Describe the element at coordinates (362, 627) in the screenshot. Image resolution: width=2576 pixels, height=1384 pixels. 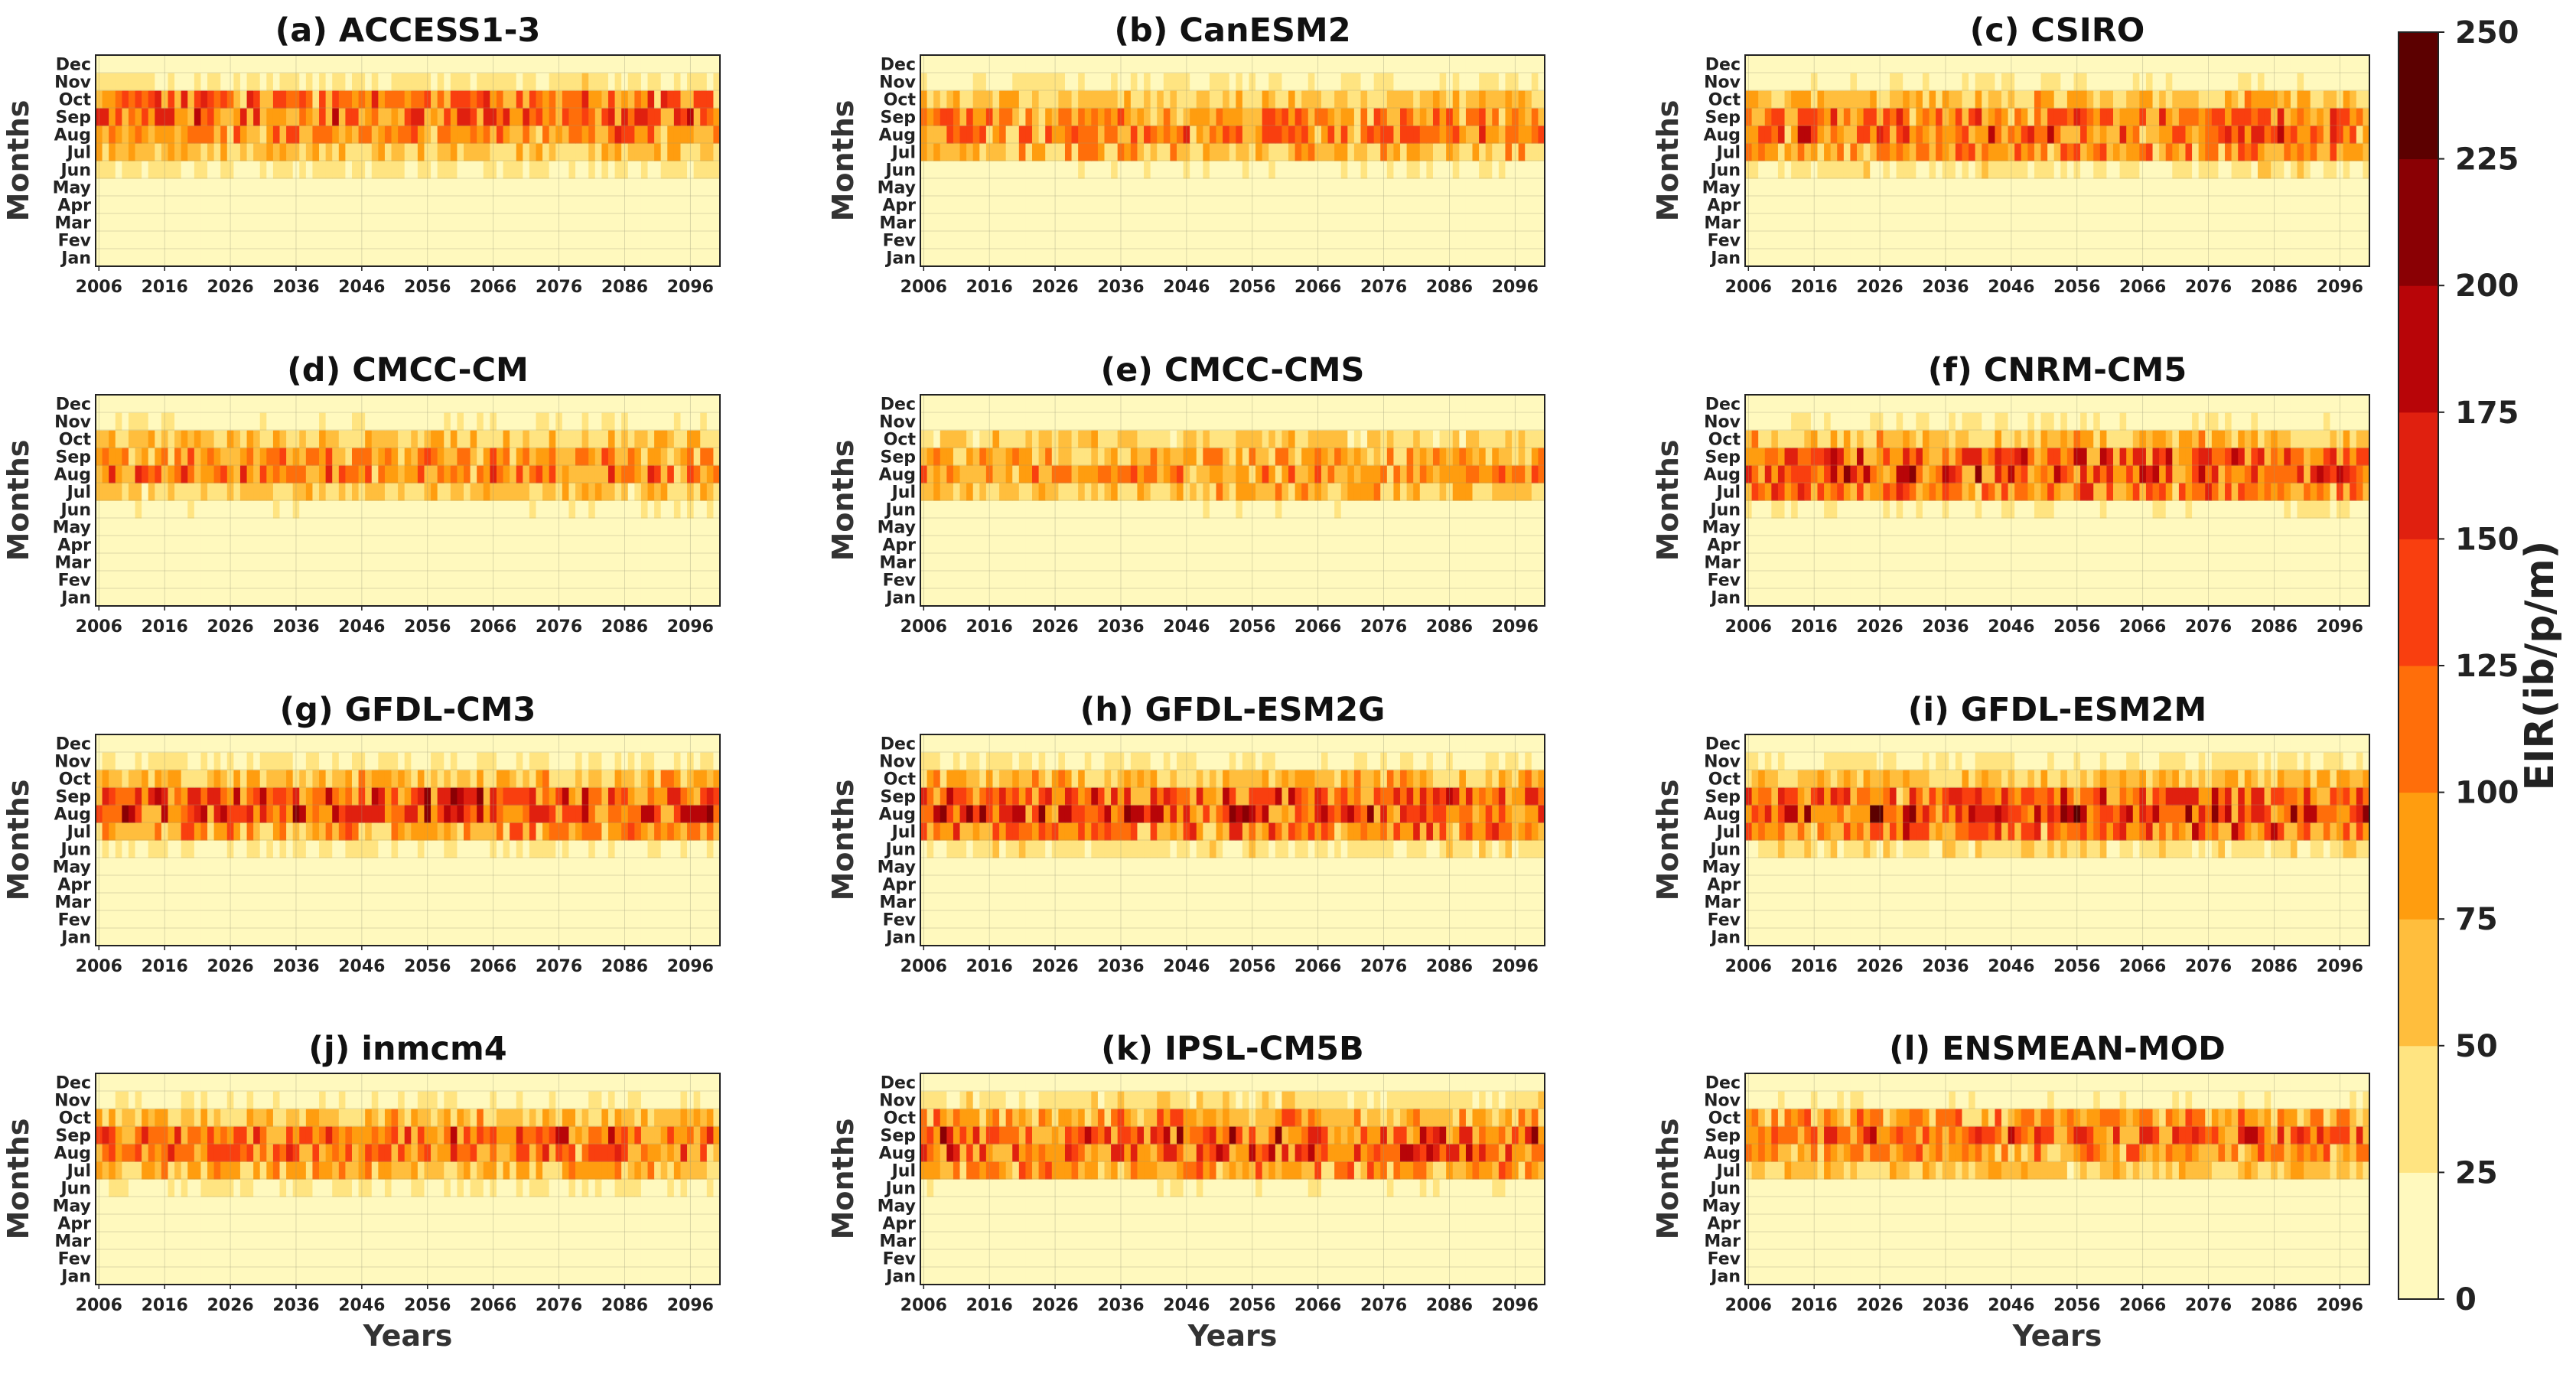
I see `year-tick-label: 2046` at that location.